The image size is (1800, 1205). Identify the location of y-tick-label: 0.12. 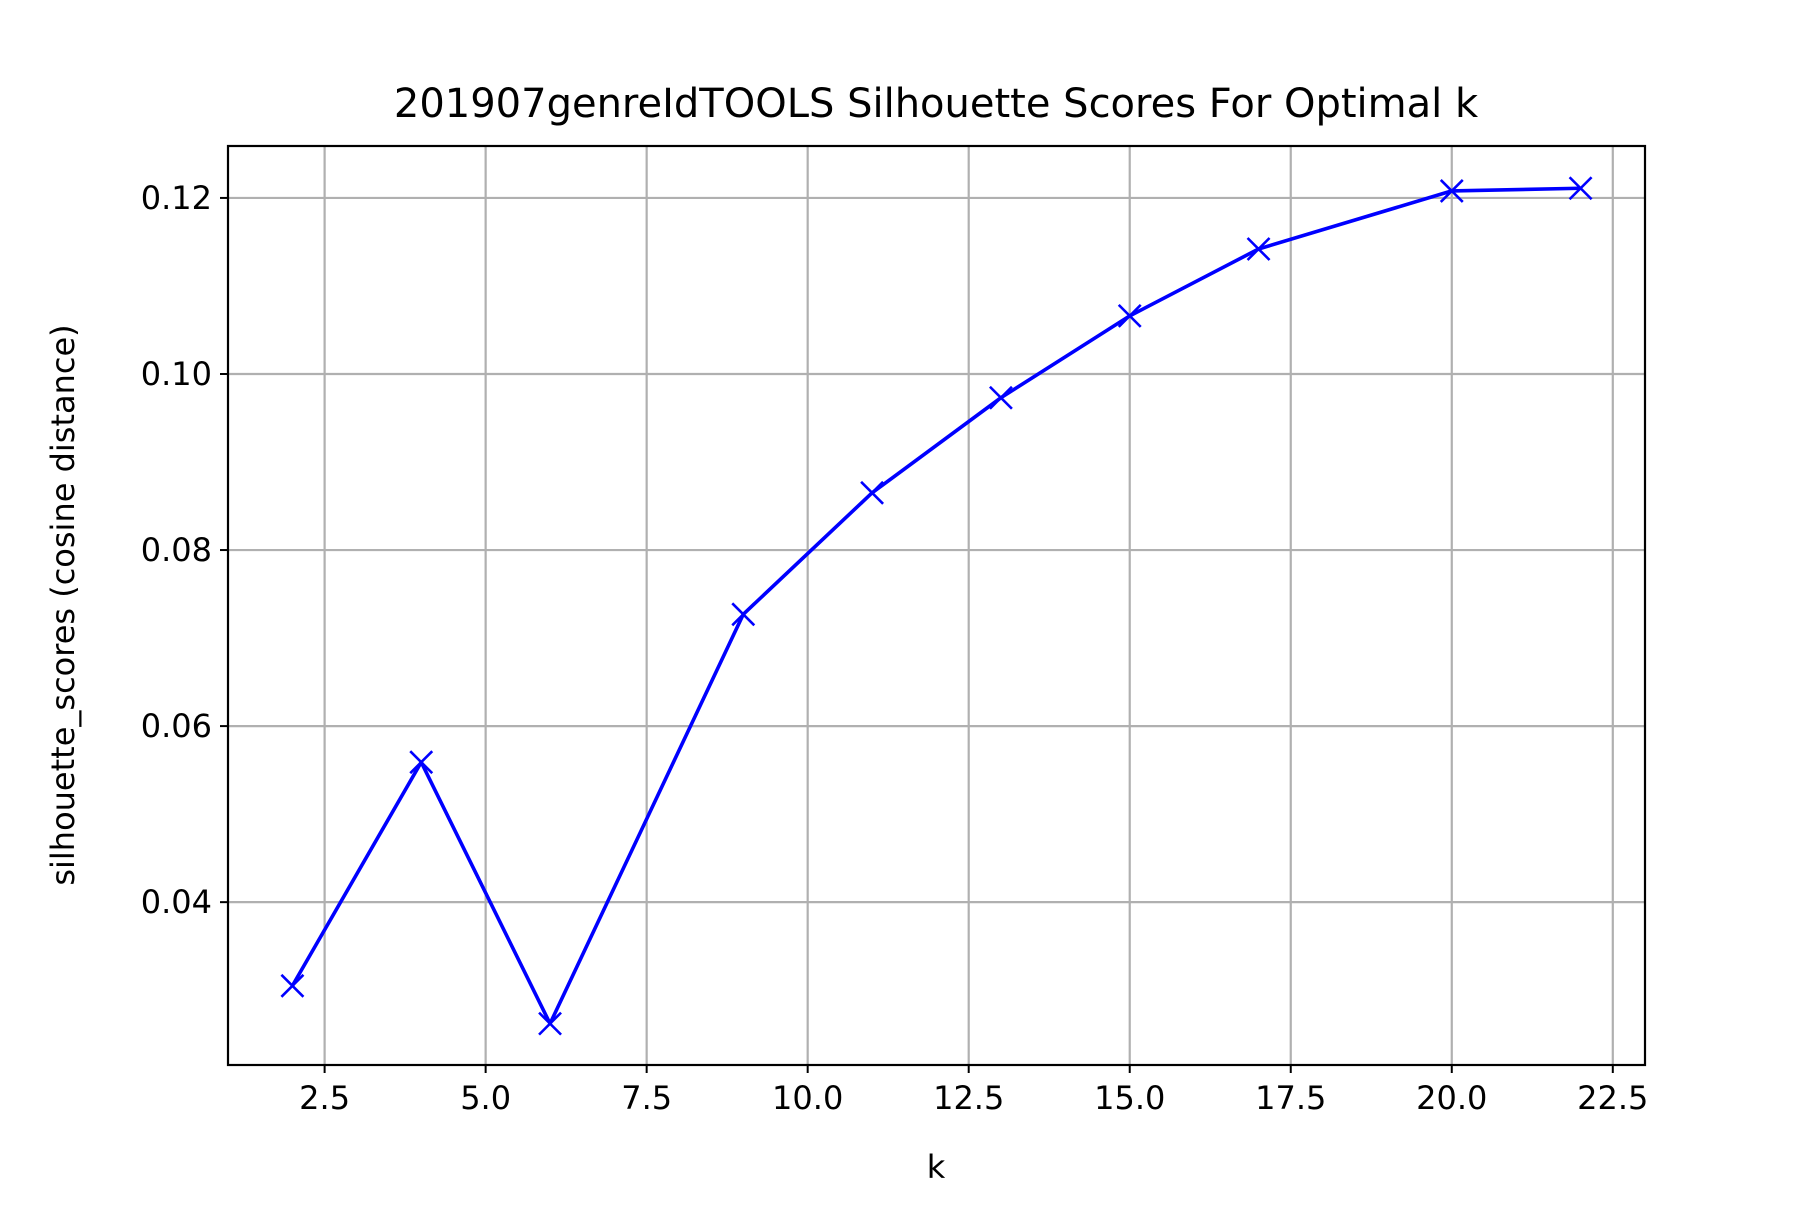
(176, 198).